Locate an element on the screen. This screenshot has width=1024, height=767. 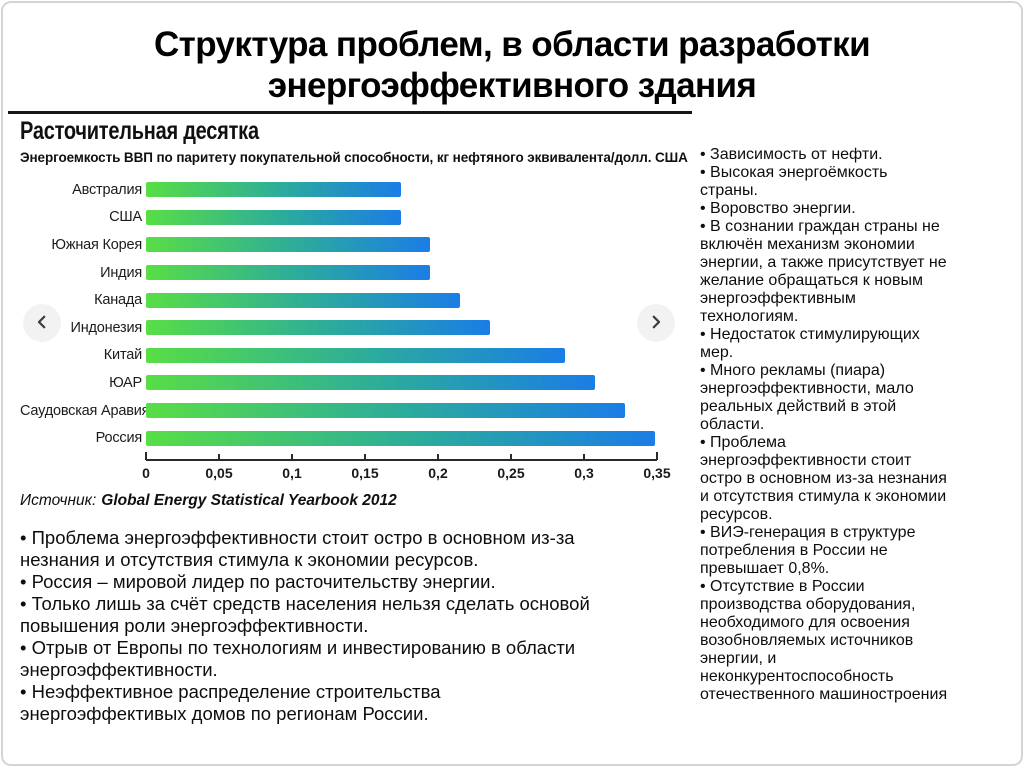
chevron-right-icon is located at coordinates (656, 323).